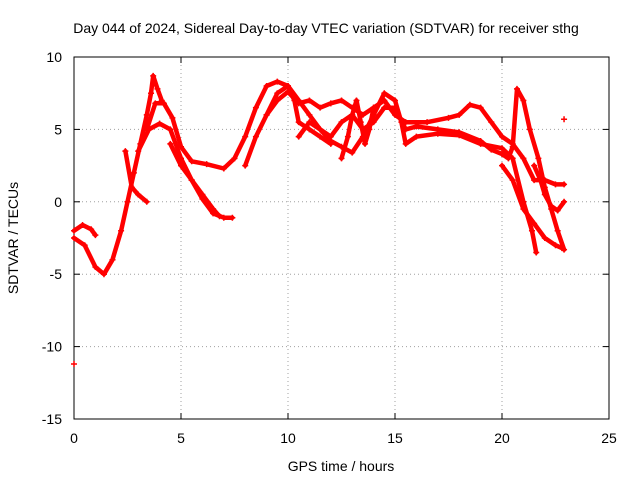  I want to click on x-tick-label: 5, so click(181, 438).